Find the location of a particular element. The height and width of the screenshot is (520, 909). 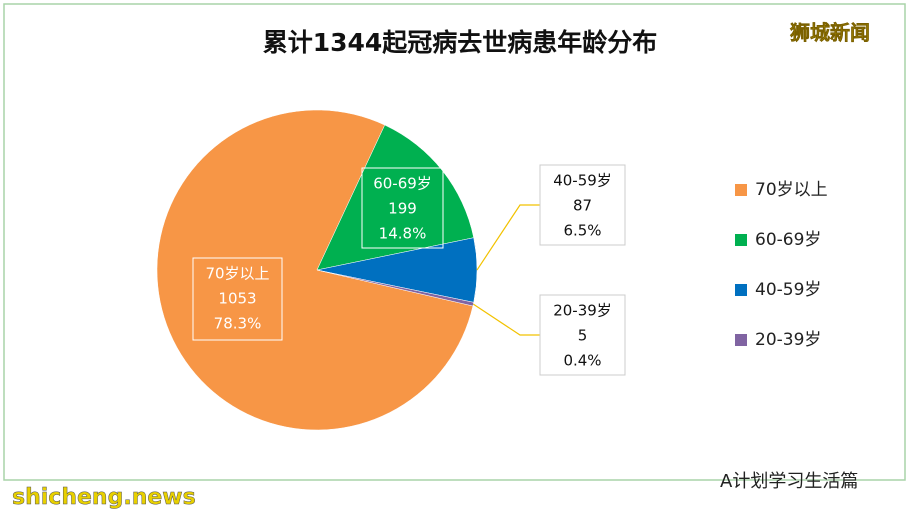

data-label-value: 199 is located at coordinates (402, 209).